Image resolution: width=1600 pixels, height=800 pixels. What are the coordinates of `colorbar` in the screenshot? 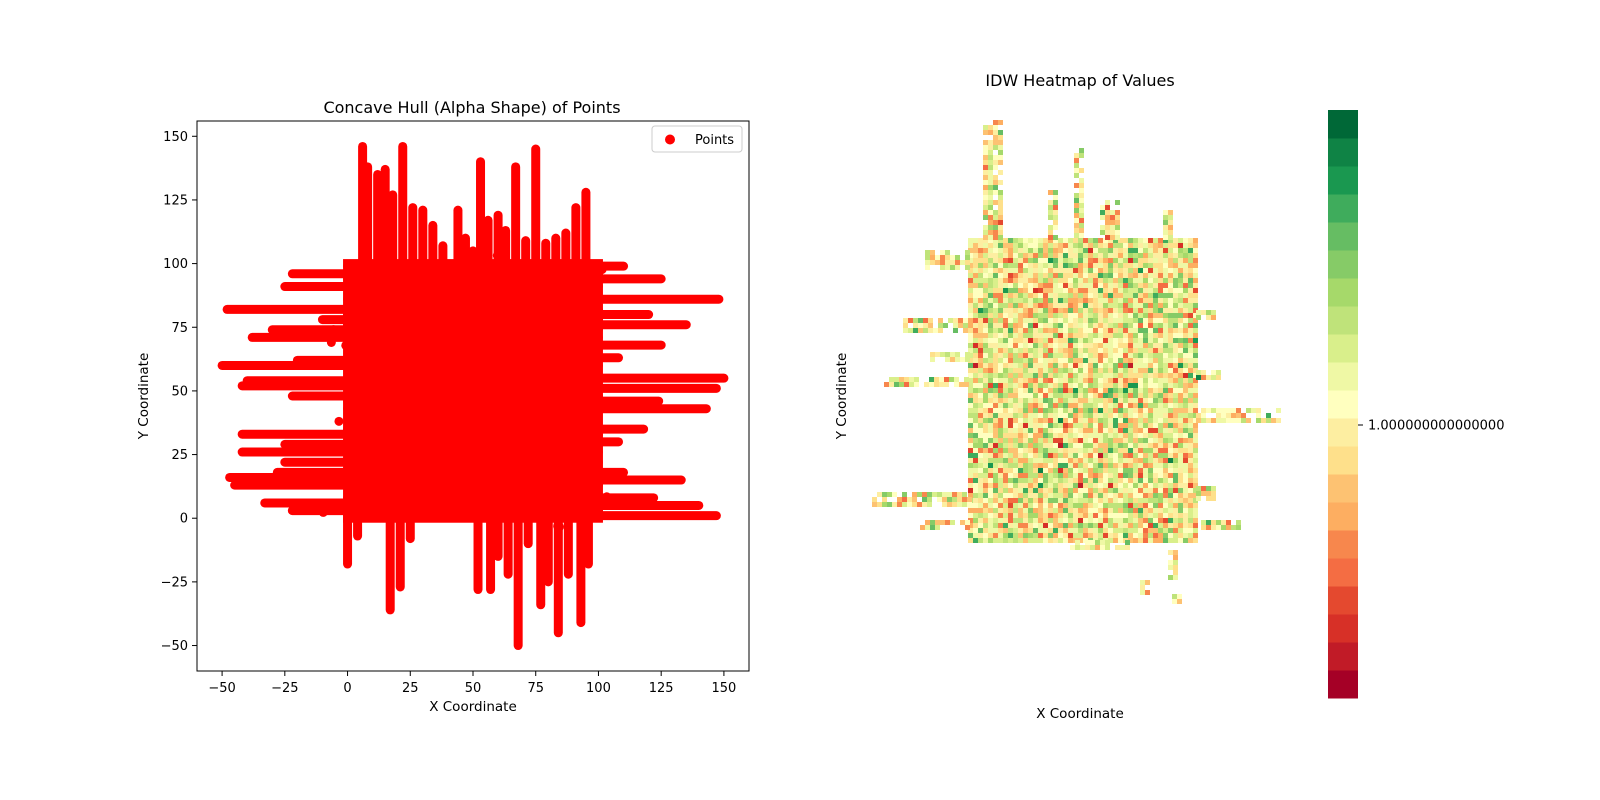 It's located at (1343, 404).